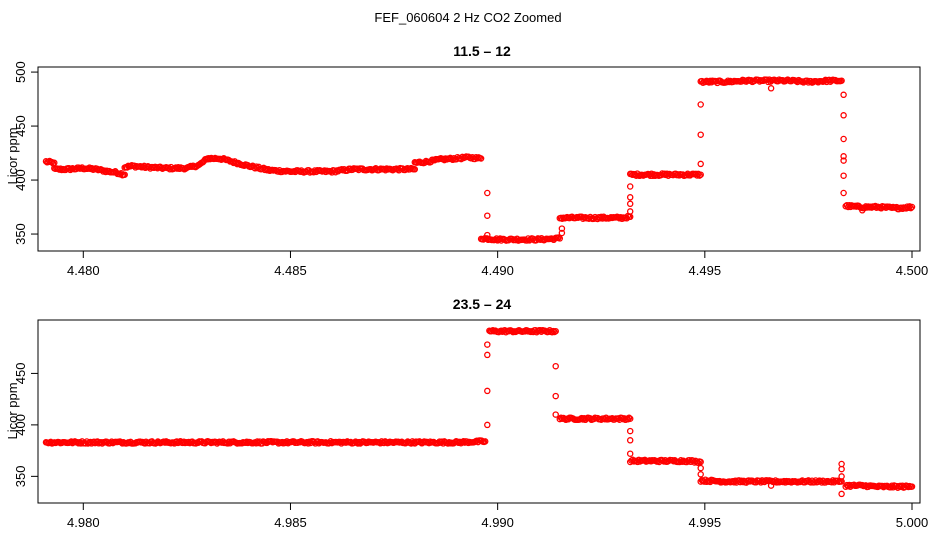 This screenshot has width=936, height=540. Describe the element at coordinates (20, 234) in the screenshot. I see `y-tick-label-top: 350` at that location.